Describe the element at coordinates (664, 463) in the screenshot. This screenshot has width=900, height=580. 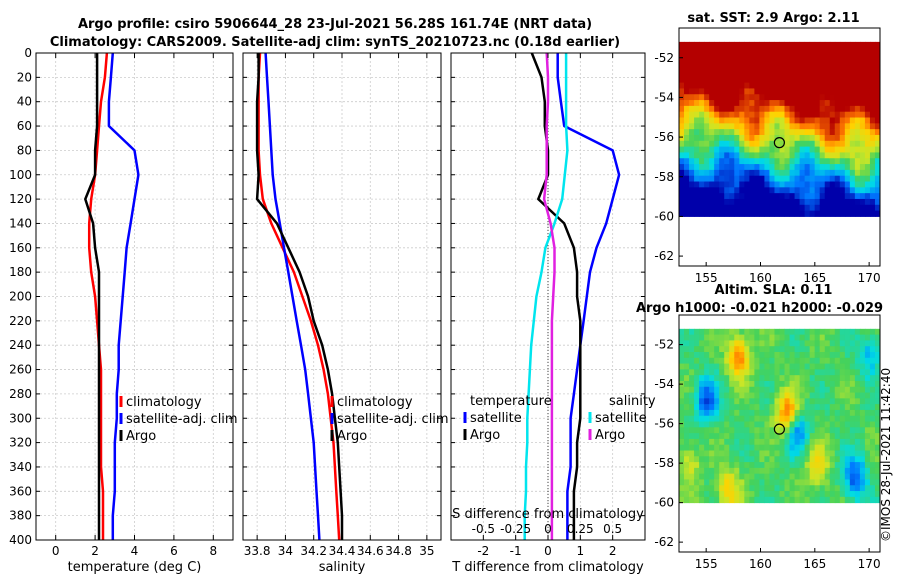
I see `map-y-tick-label: -58` at that location.